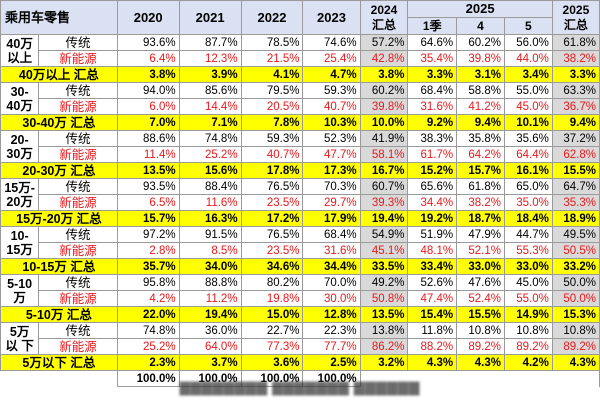 This screenshot has width=600, height=415. What do you see at coordinates (148, 186) in the screenshot?
I see `traditional-share-cell: 93.5%` at bounding box center [148, 186].